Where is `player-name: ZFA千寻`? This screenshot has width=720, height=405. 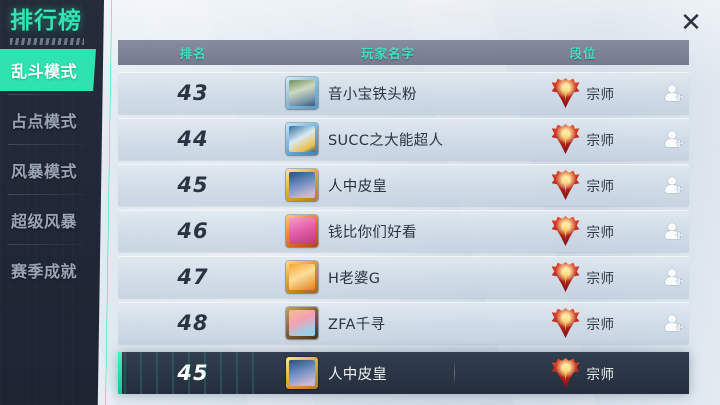
player-name: ZFA千寻 is located at coordinates (357, 324).